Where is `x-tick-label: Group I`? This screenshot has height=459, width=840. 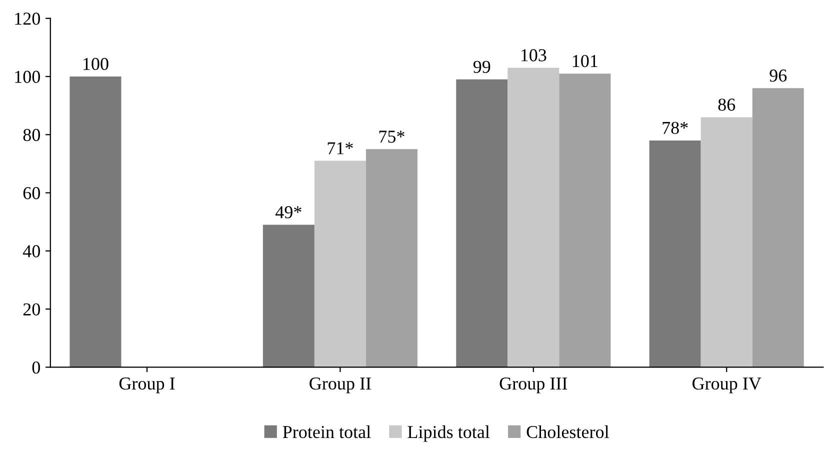
x-tick-label: Group I is located at coordinates (147, 385).